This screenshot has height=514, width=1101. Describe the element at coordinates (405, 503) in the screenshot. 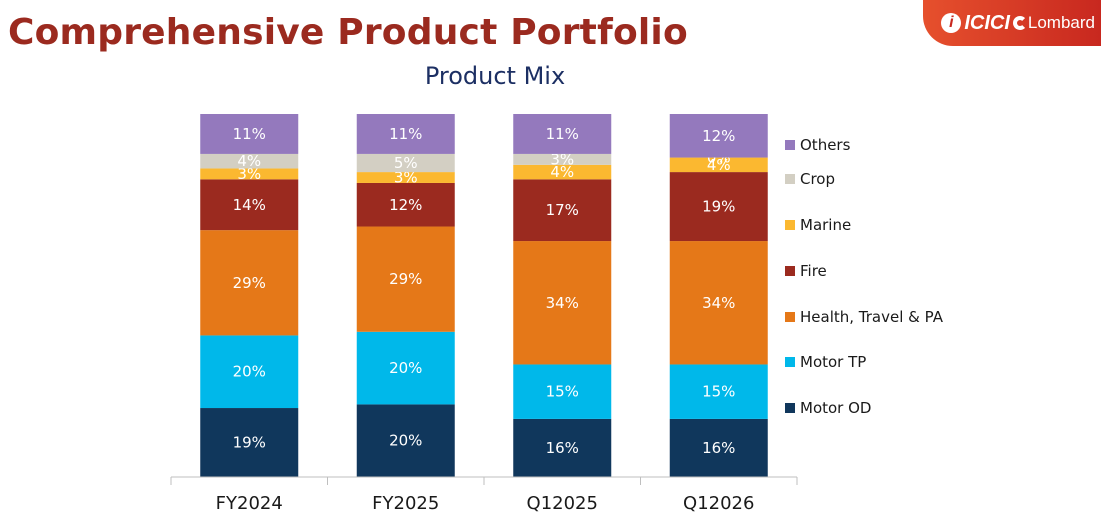

I see `x-tick-label: FY2025` at that location.